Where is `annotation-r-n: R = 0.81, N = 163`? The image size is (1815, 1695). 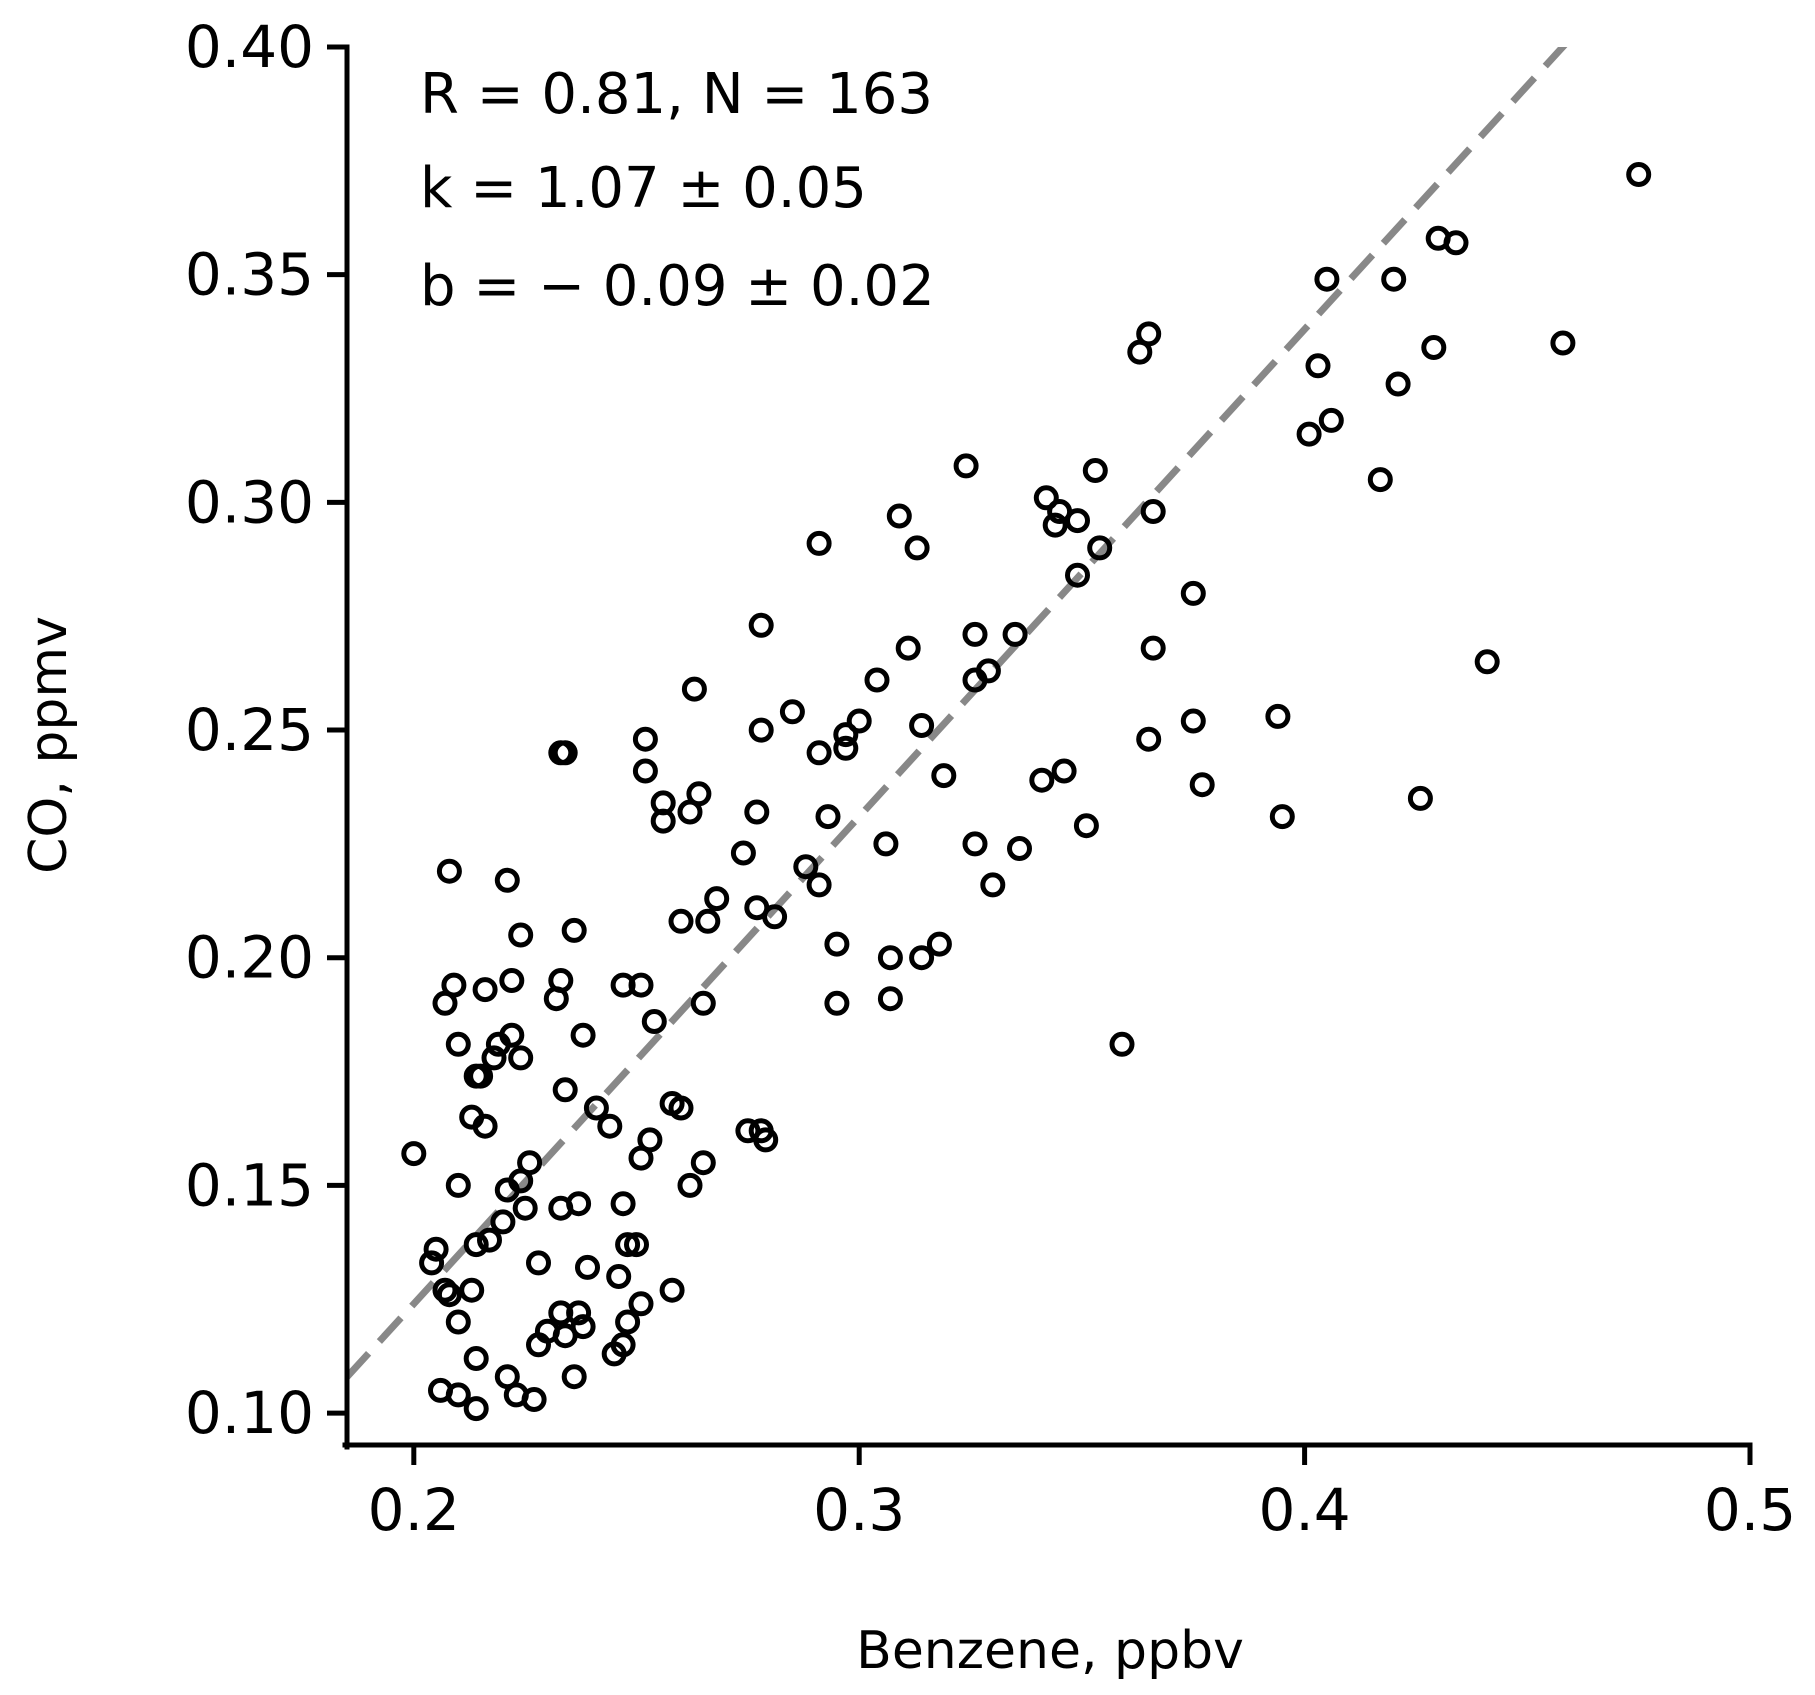 annotation-r-n: R = 0.81, N = 163 is located at coordinates (676, 94).